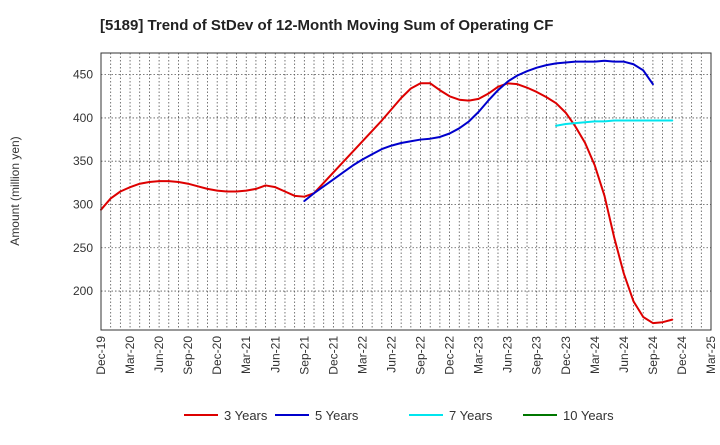 This screenshot has height=445, width=720. What do you see at coordinates (130, 355) in the screenshot?
I see `x-tick-label: Mar-20` at bounding box center [130, 355].